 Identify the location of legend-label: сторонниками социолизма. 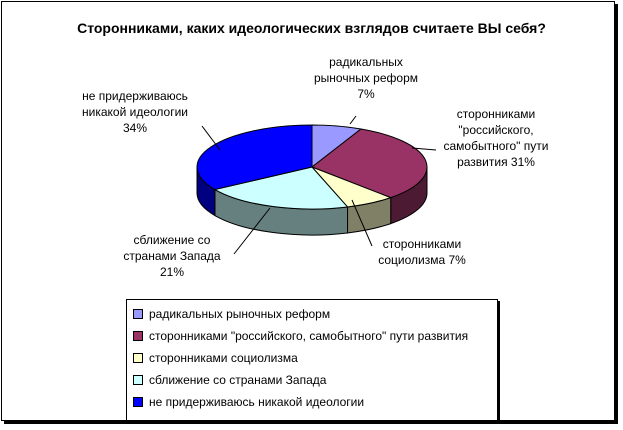
(223, 358).